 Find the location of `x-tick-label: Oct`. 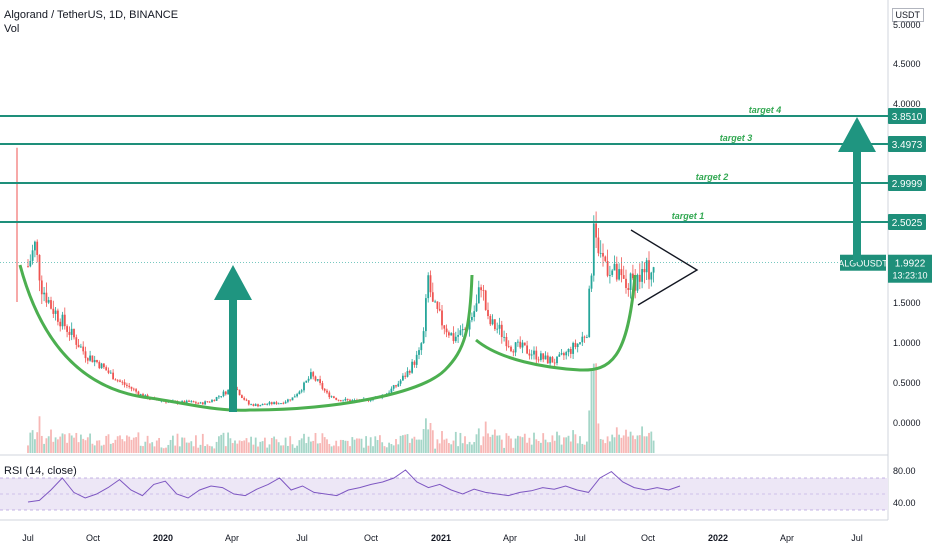

x-tick-label: Oct is located at coordinates (648, 538).